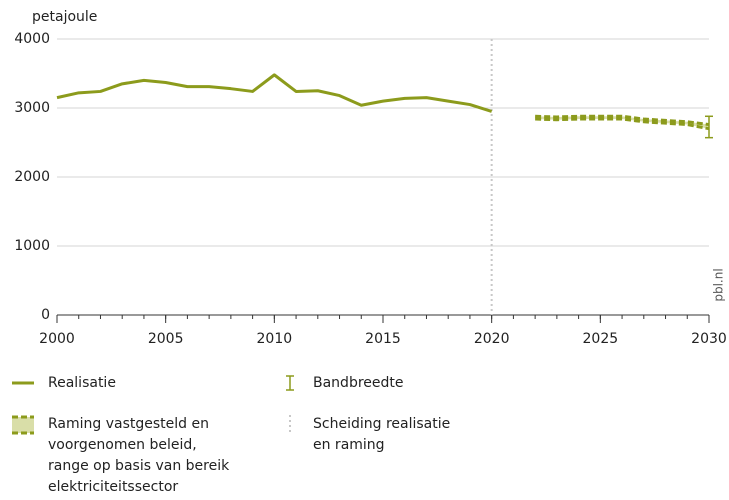 The width and height of the screenshot is (729, 500). Describe the element at coordinates (349, 445) in the screenshot. I see `legend-label: en raming` at that location.